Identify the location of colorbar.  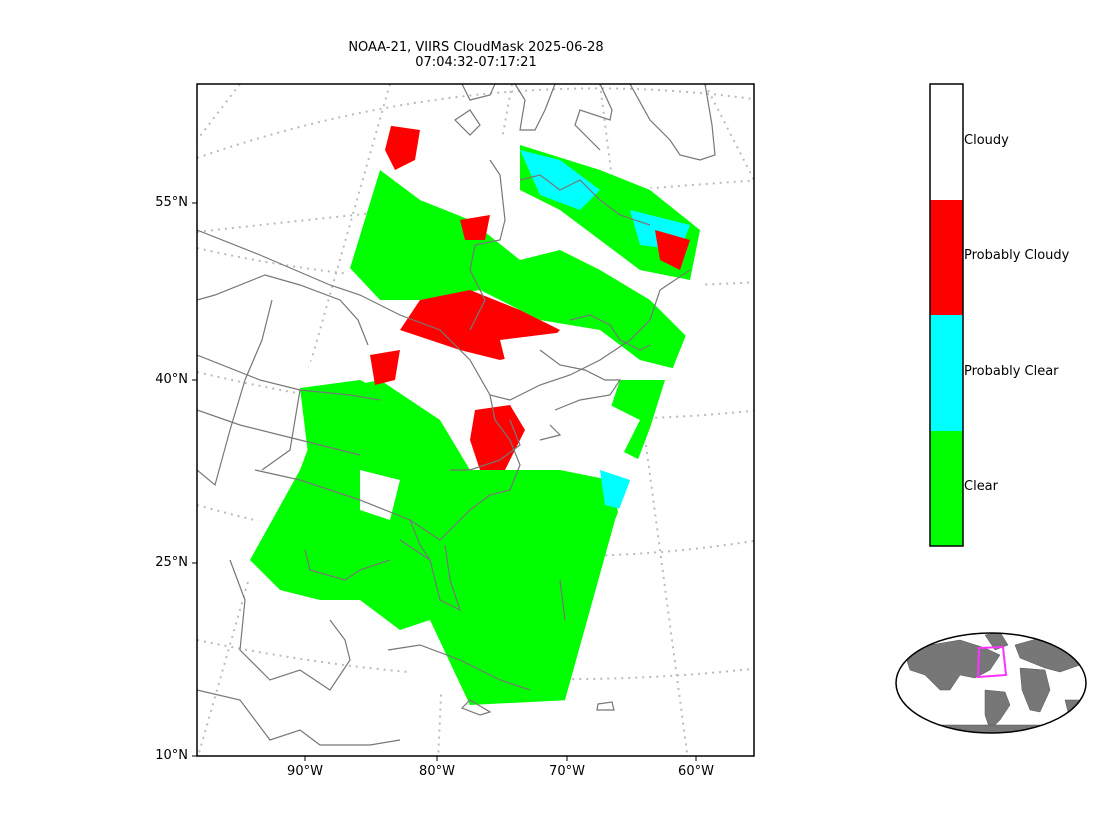
(946, 315).